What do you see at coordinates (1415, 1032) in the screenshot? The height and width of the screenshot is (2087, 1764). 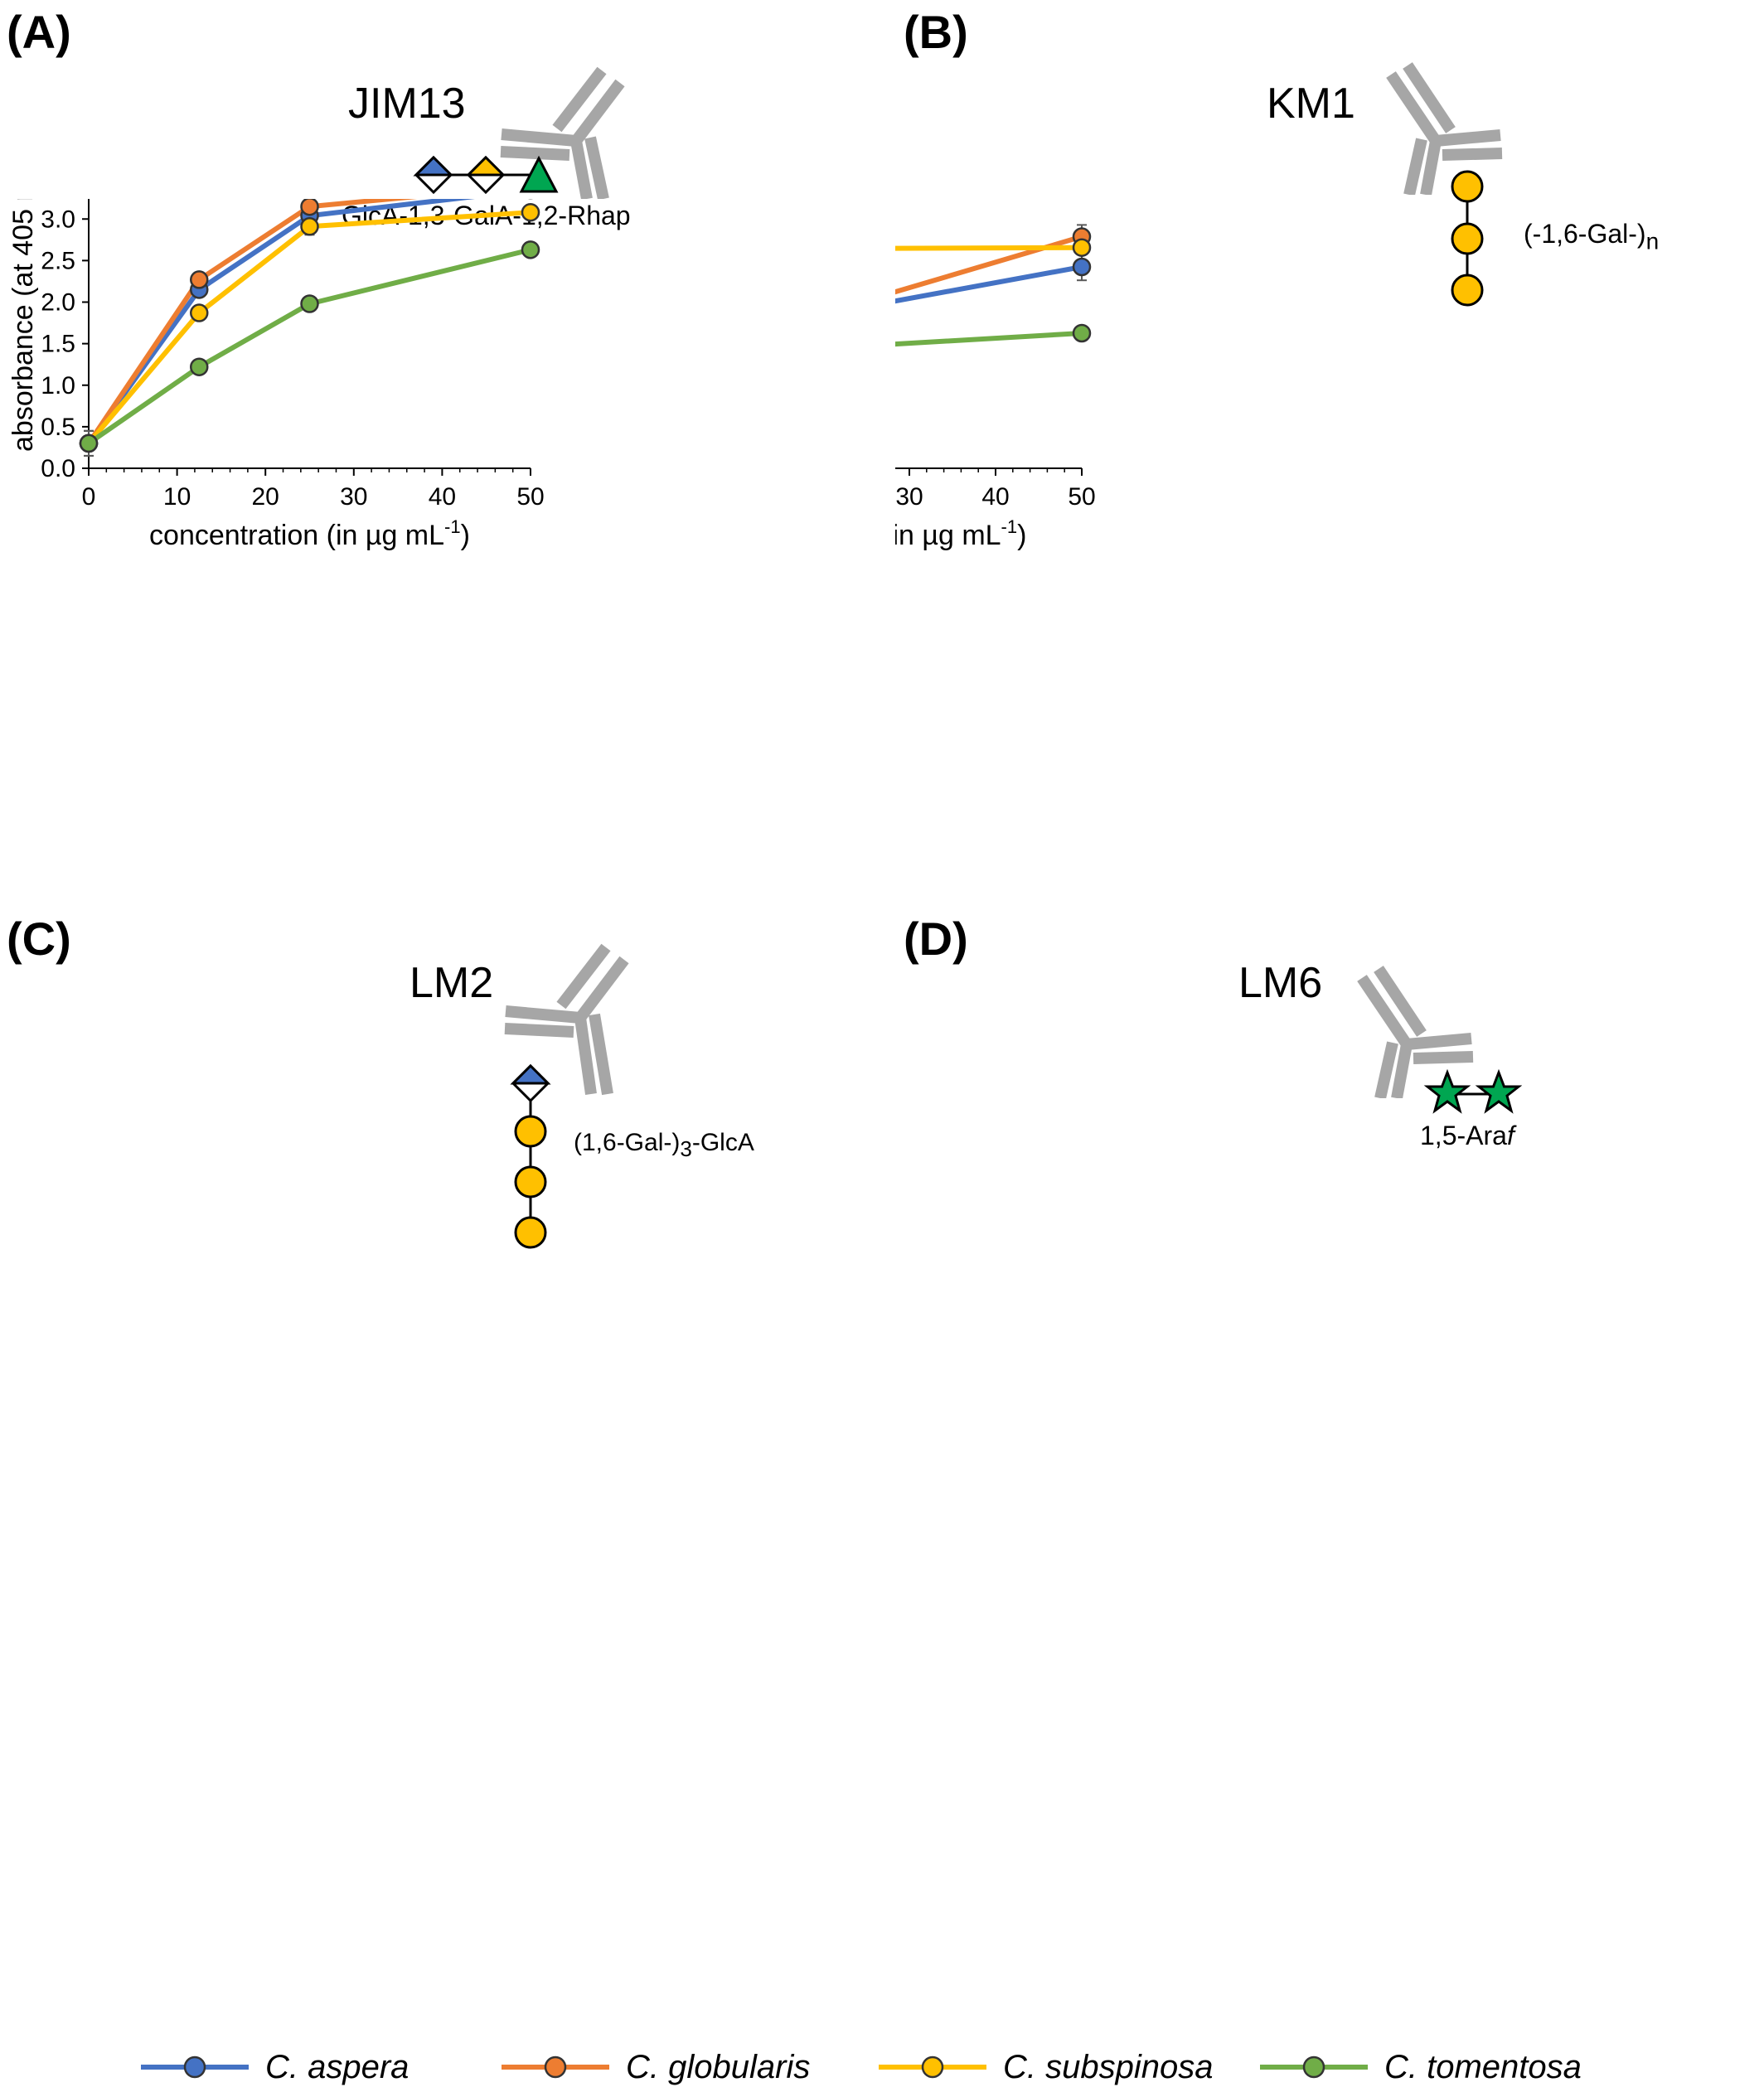 I see `panel-d-antibody-icon` at bounding box center [1415, 1032].